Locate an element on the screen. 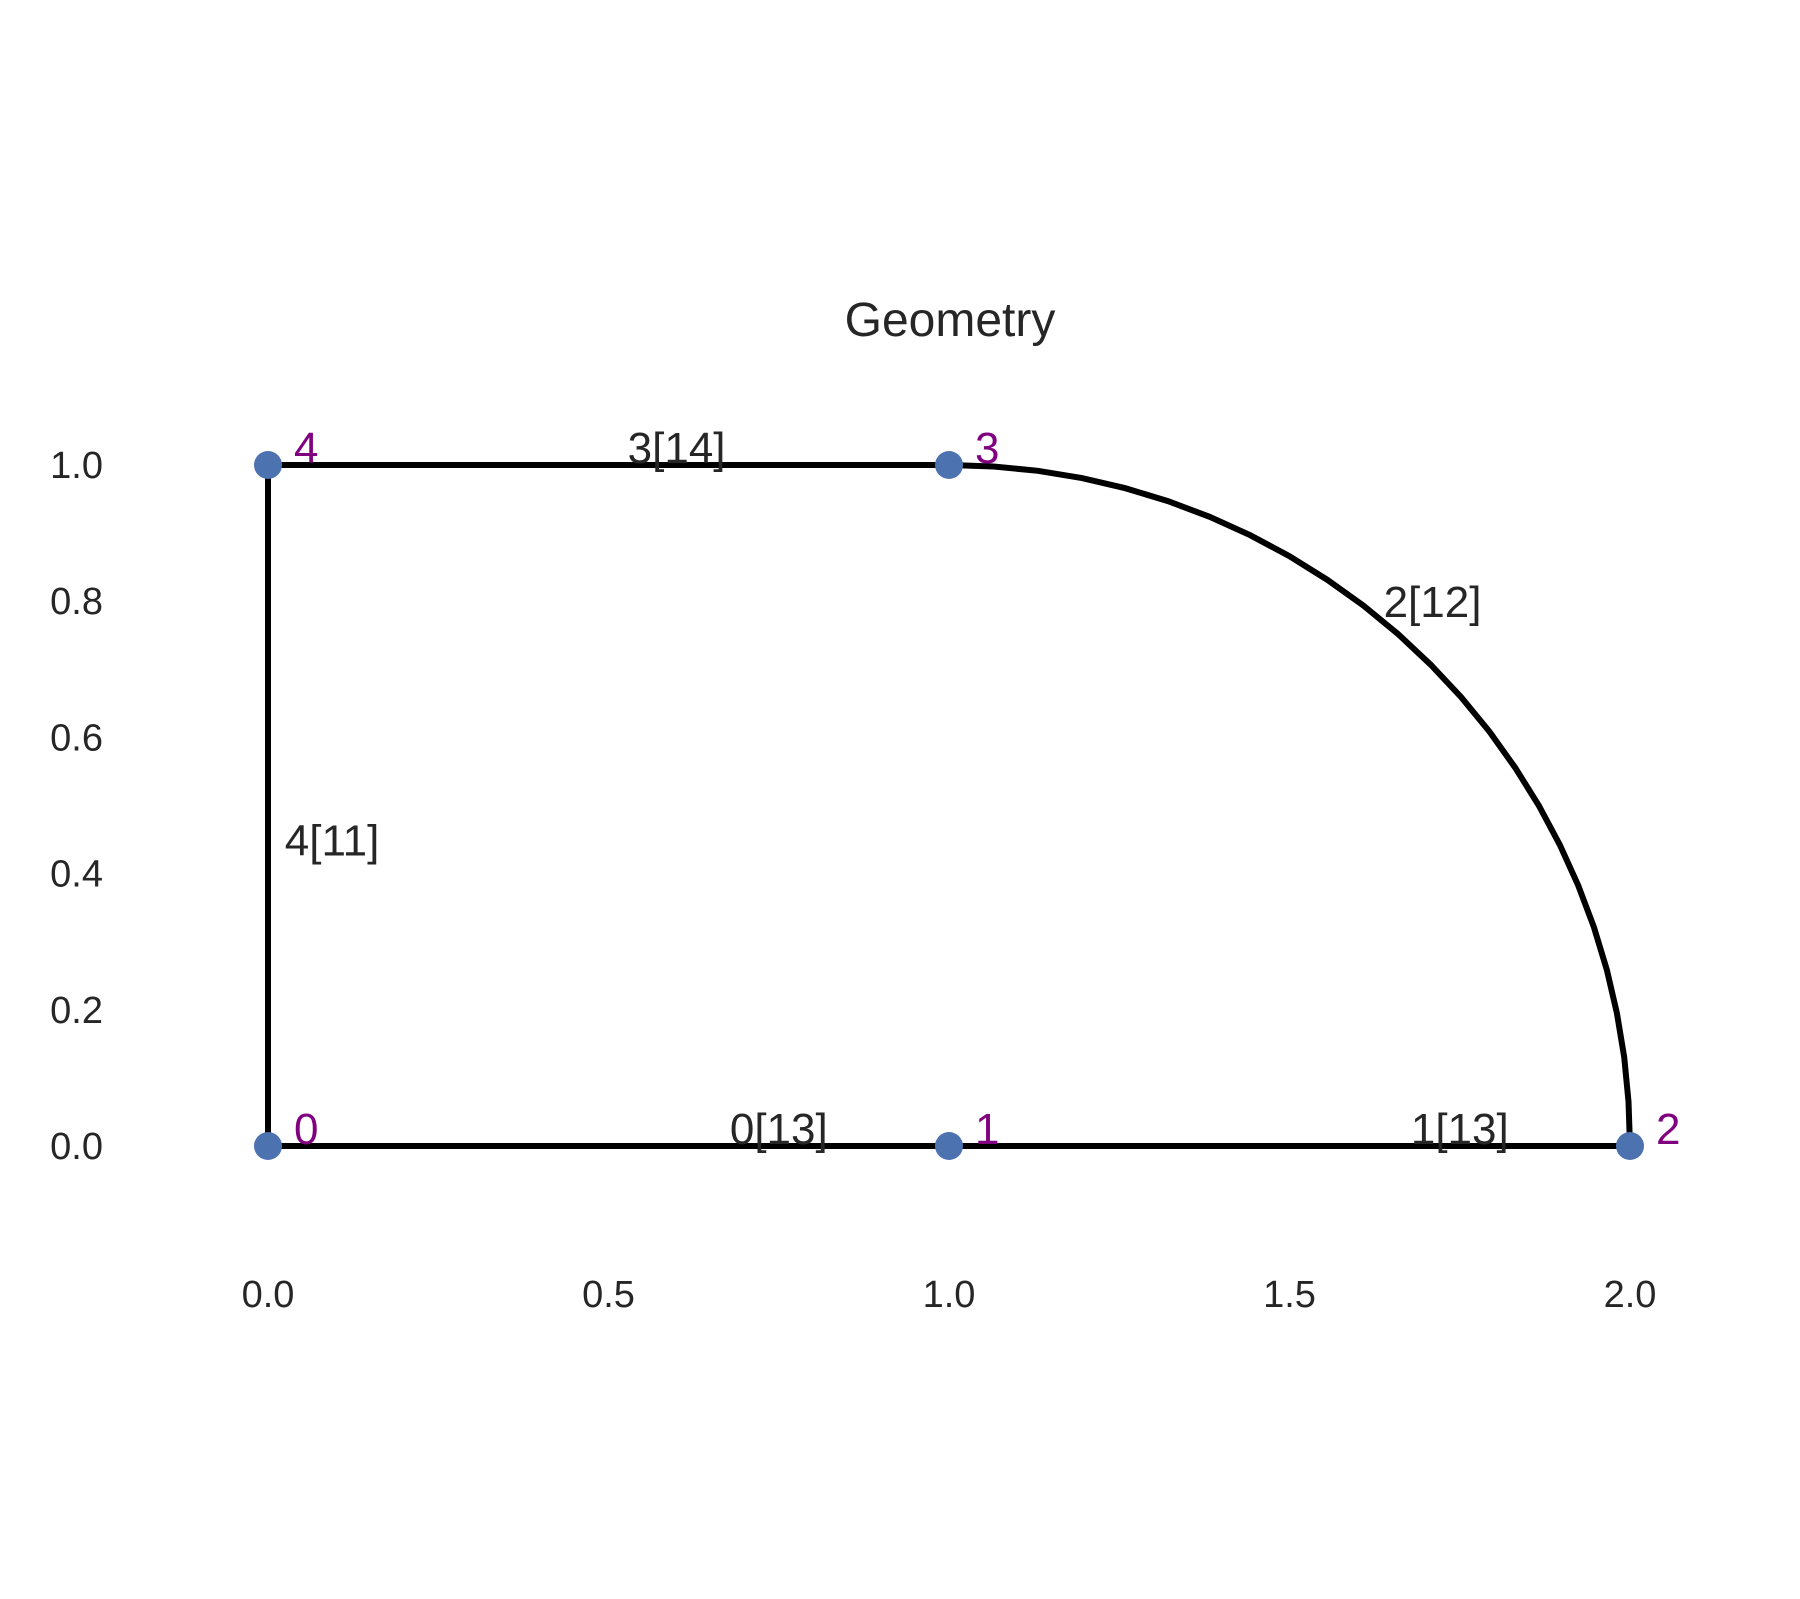  chart-title: Geometry is located at coordinates (950, 320).